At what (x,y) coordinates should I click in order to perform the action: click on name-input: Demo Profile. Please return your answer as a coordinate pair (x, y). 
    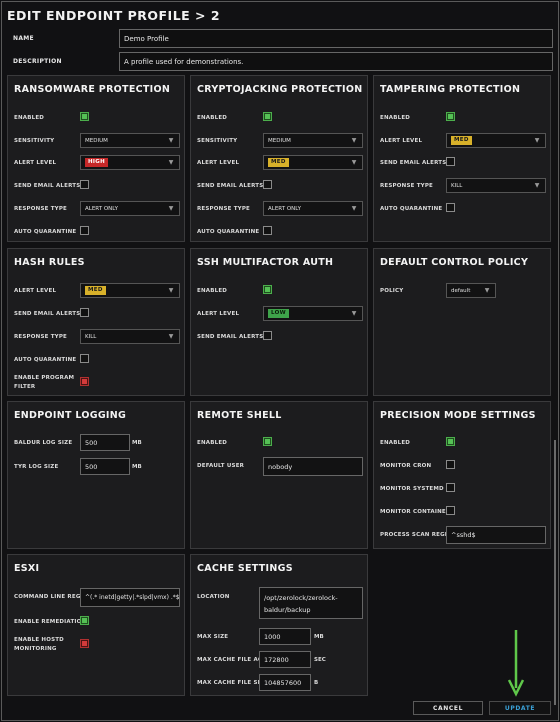
    Looking at the image, I should click on (336, 38).